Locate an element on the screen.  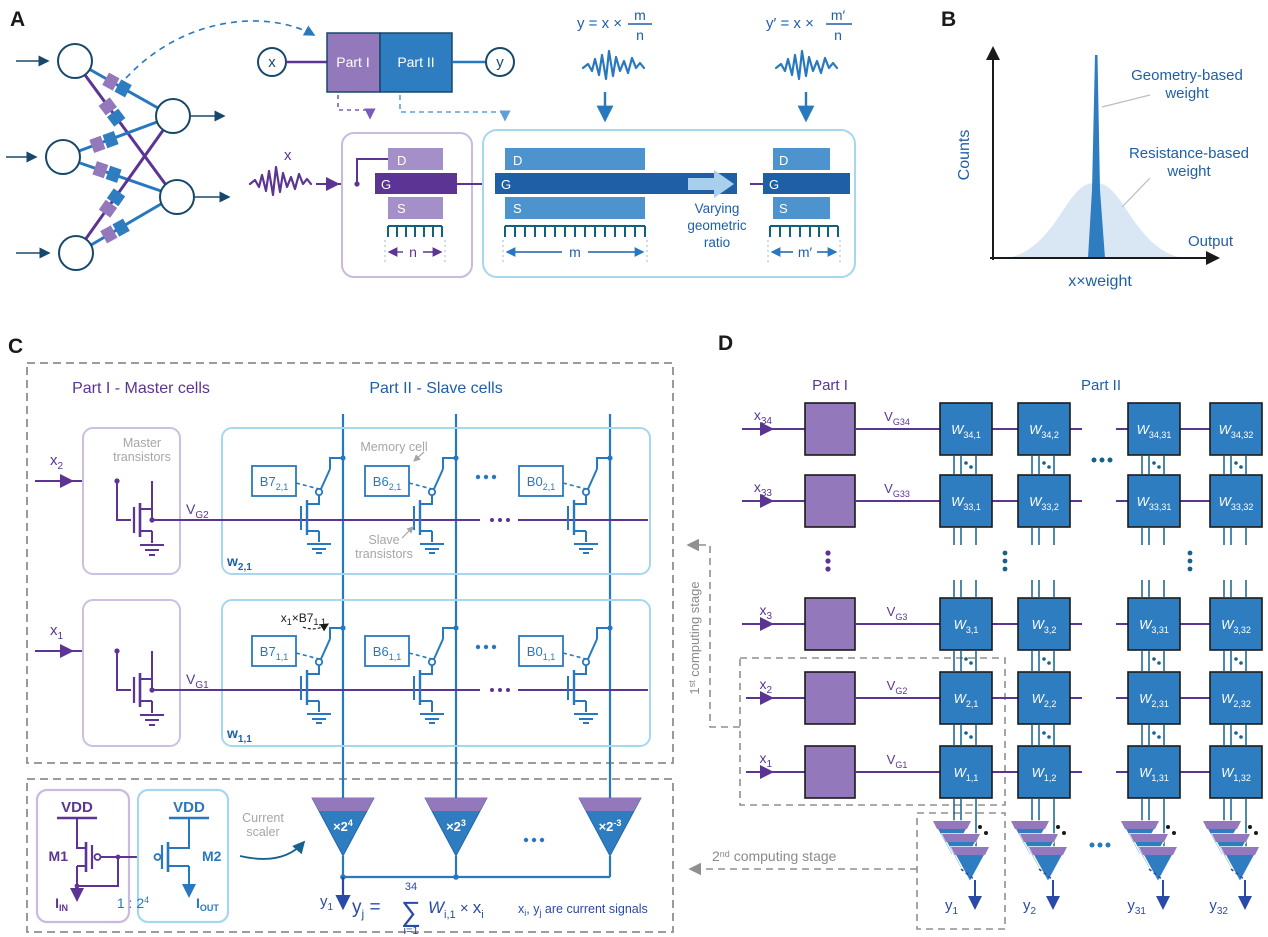
gate-label: G is located at coordinates (506, 184).